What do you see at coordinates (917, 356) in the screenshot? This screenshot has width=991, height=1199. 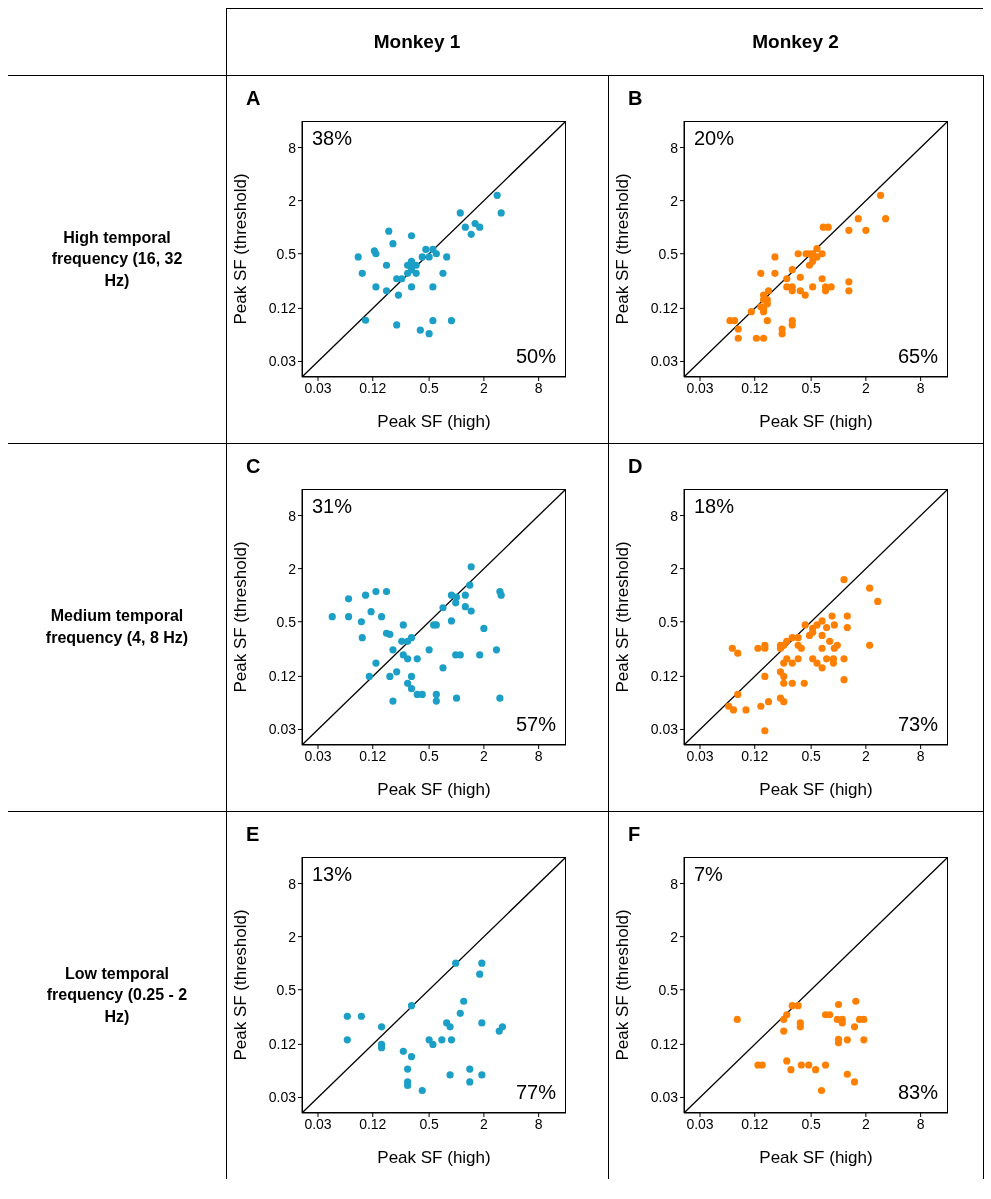 I see `annotation: 65%` at bounding box center [917, 356].